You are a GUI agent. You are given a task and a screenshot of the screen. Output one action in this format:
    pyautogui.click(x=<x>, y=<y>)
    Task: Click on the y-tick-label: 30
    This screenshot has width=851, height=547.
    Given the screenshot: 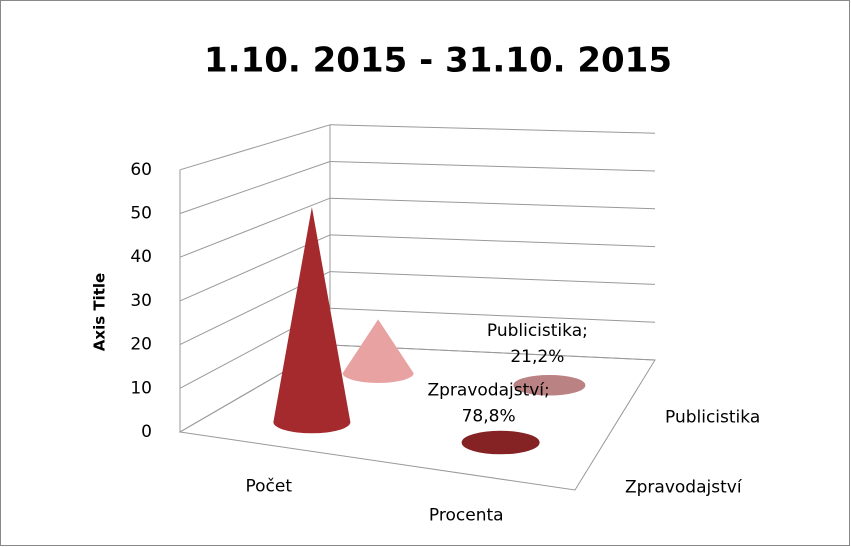 What is the action you would take?
    pyautogui.click(x=141, y=301)
    